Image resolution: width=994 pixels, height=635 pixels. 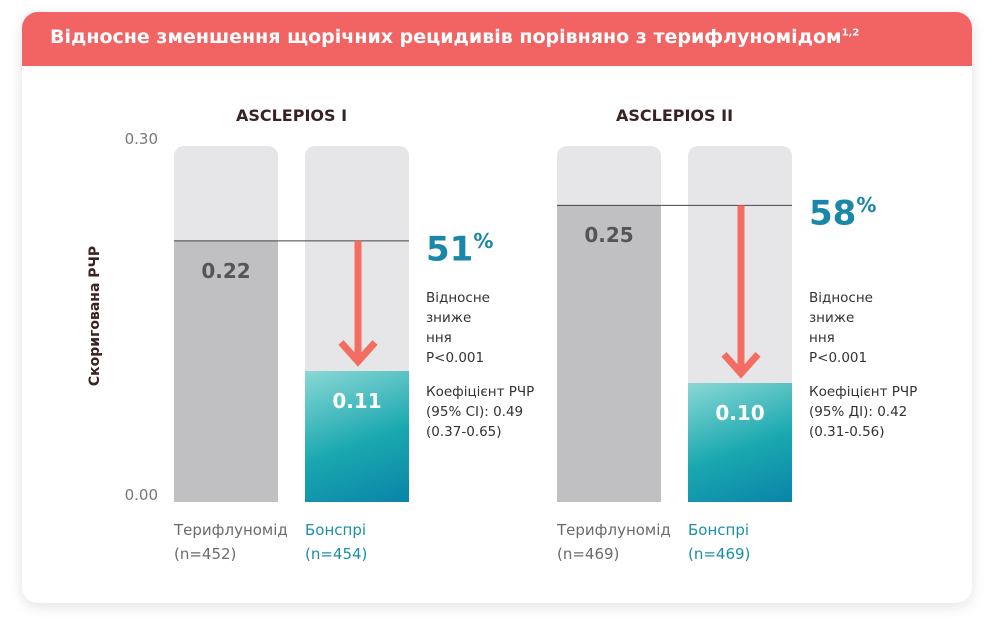 I want to click on reduction: 51%, so click(x=459, y=249).